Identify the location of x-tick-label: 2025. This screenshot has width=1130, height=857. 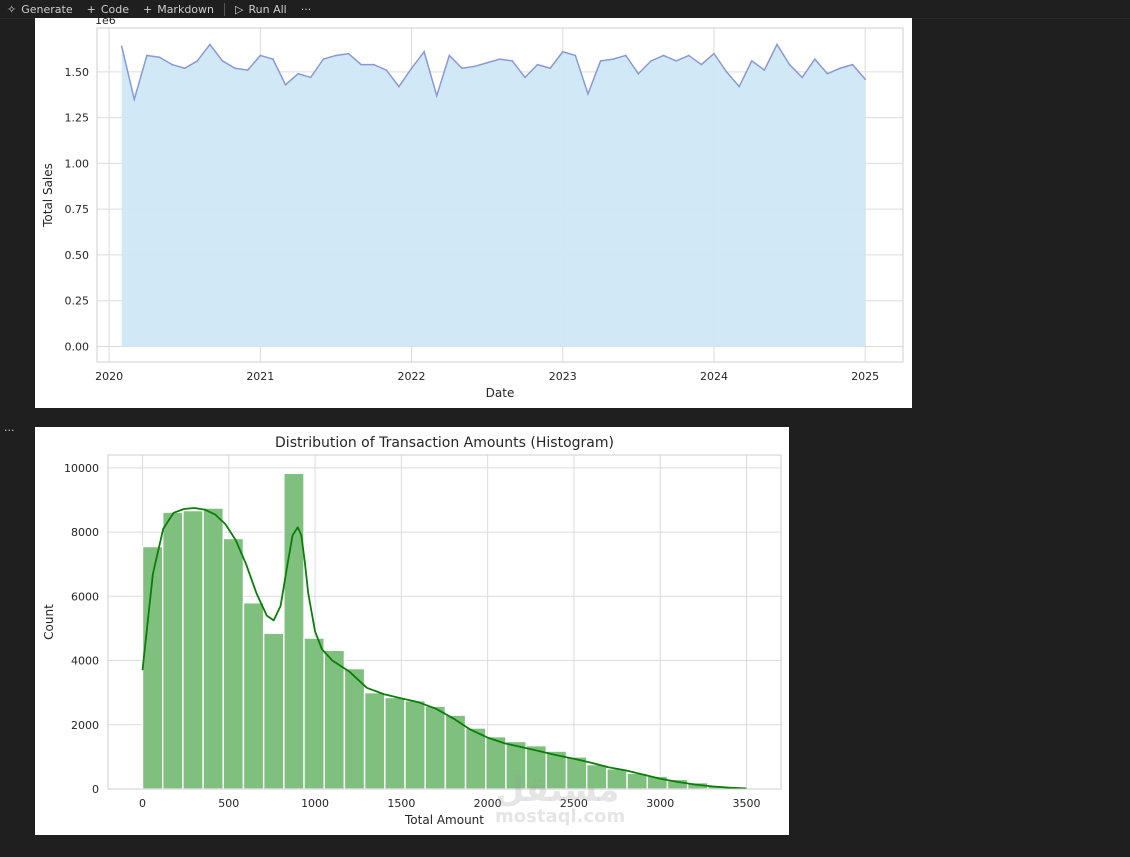
(865, 376).